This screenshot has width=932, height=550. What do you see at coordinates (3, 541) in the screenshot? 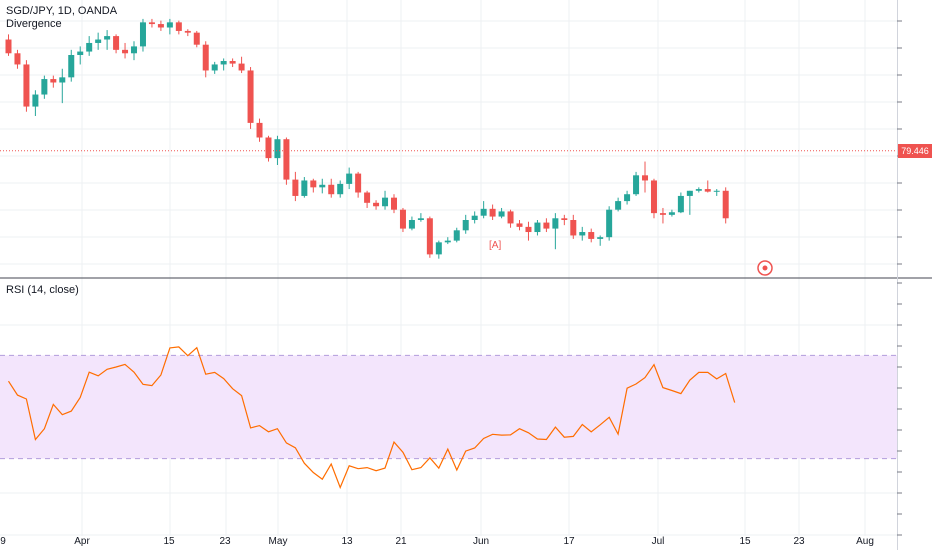
I see `x-tick: 9` at bounding box center [3, 541].